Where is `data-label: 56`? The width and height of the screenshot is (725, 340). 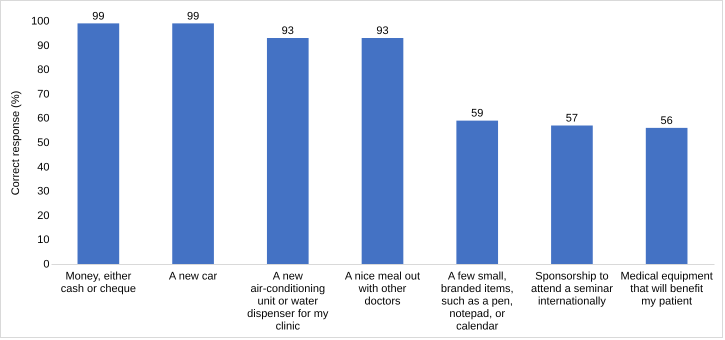
data-label: 56 is located at coordinates (666, 120).